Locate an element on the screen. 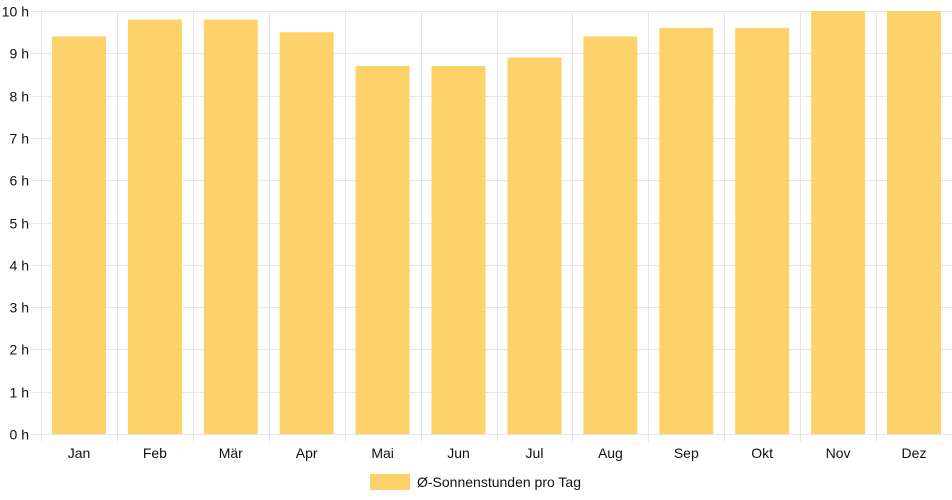  y-tick-label: 5 h is located at coordinates (19, 224).